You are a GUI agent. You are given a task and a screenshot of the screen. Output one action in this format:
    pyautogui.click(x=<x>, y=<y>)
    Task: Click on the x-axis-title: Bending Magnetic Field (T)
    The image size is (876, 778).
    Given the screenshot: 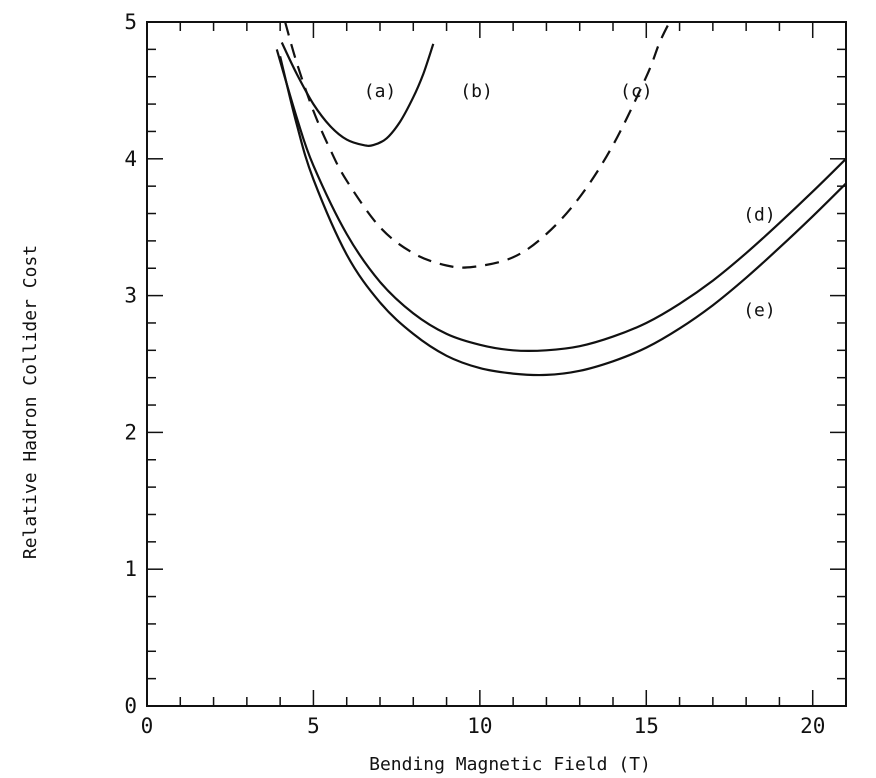 What is the action you would take?
    pyautogui.click(x=510, y=764)
    